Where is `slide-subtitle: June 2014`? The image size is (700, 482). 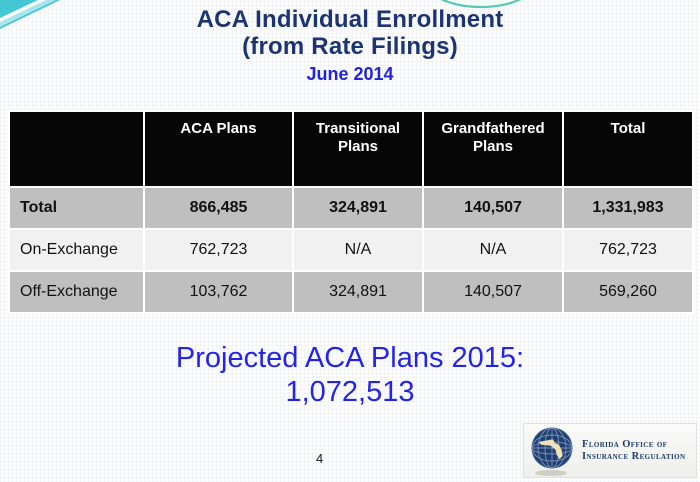
slide-subtitle: June 2014 is located at coordinates (350, 74).